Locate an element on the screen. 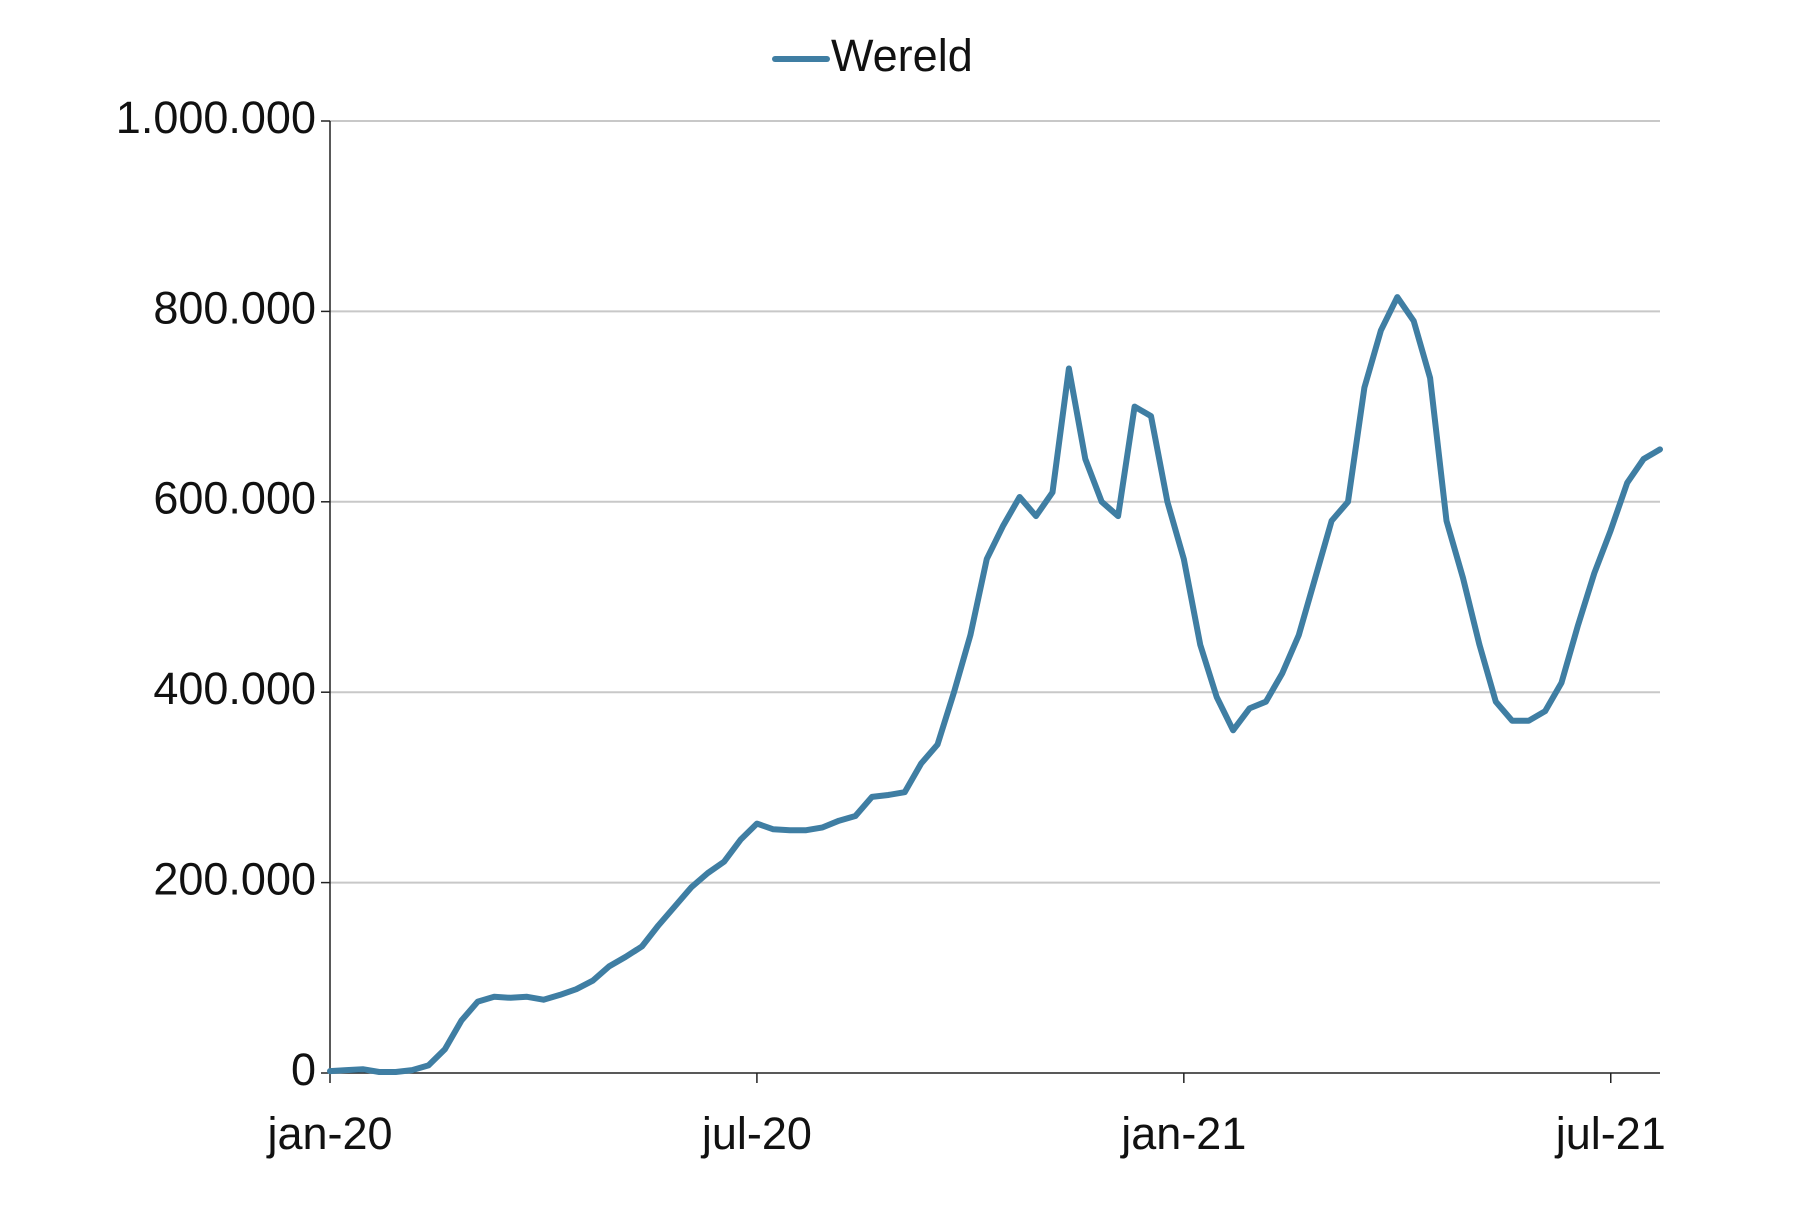  y-tick-label: 0 is located at coordinates (303, 1069).